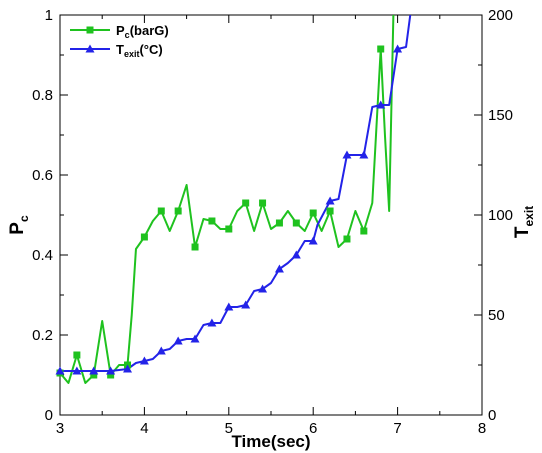  Describe the element at coordinates (482, 428) in the screenshot. I see `x-tick-label: 8` at that location.